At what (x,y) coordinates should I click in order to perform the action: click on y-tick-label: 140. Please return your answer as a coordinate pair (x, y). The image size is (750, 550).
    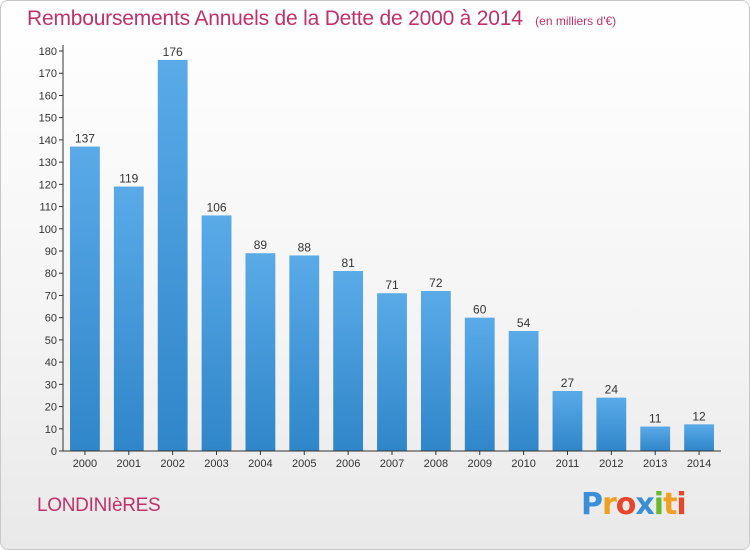
    Looking at the image, I should click on (48, 141).